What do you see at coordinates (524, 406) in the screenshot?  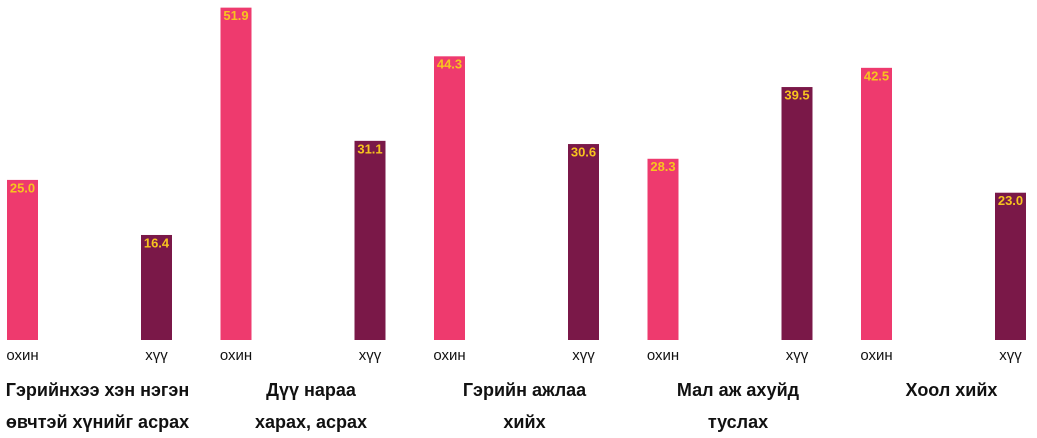 I see `category-label: Гэрийн ажлаа хийх` at bounding box center [524, 406].